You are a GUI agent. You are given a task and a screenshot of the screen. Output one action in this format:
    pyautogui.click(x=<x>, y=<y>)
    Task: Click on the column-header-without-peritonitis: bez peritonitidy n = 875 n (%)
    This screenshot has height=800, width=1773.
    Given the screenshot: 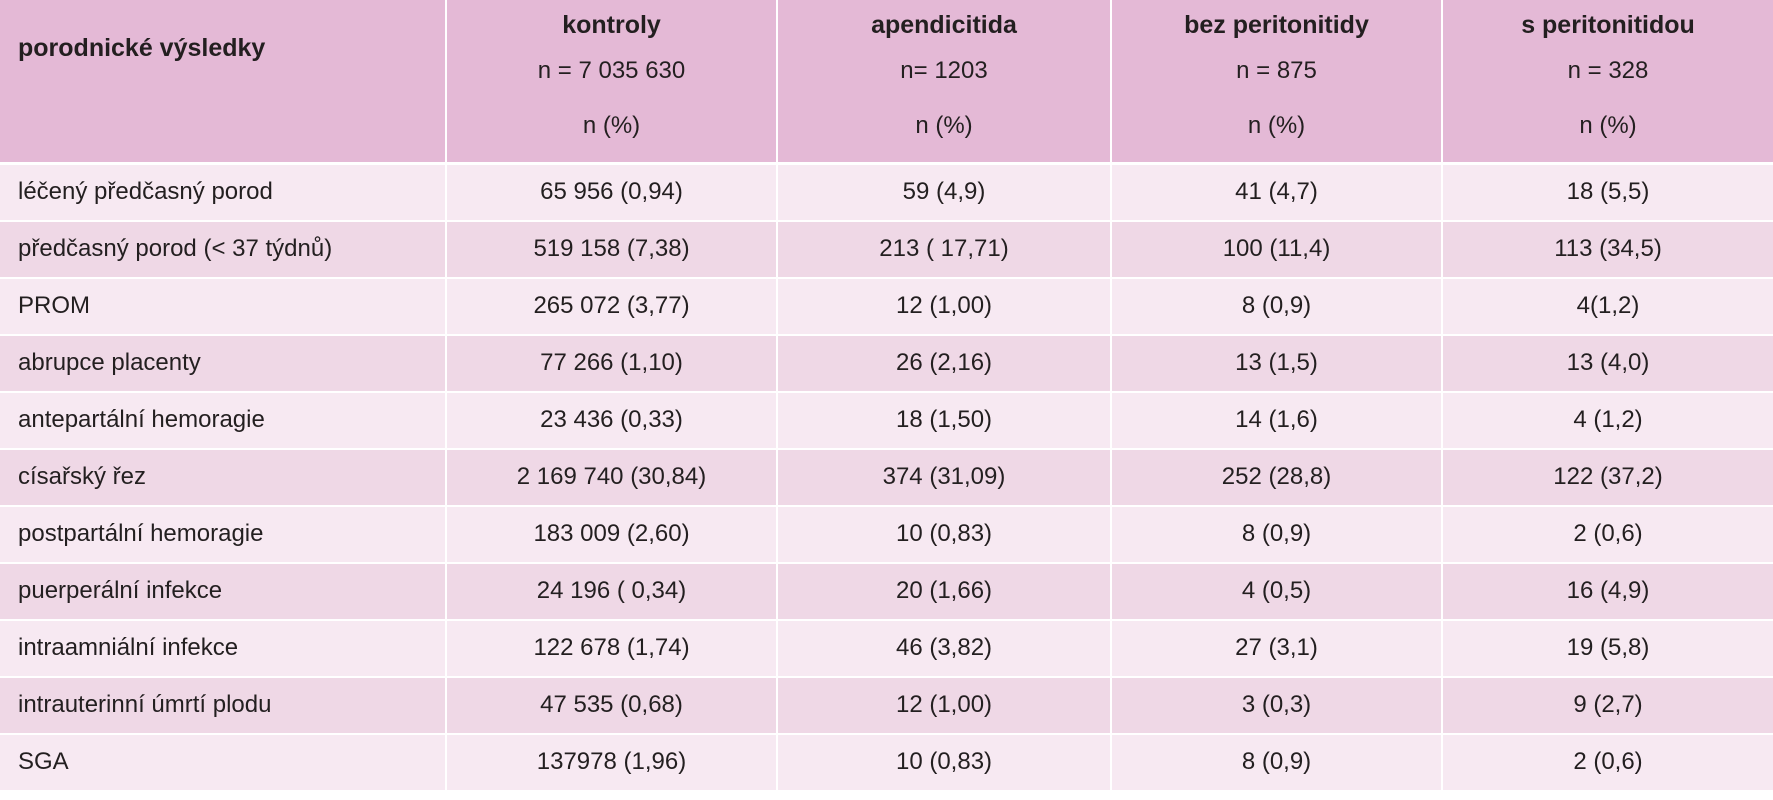 What is the action you would take?
    pyautogui.click(x=1277, y=82)
    